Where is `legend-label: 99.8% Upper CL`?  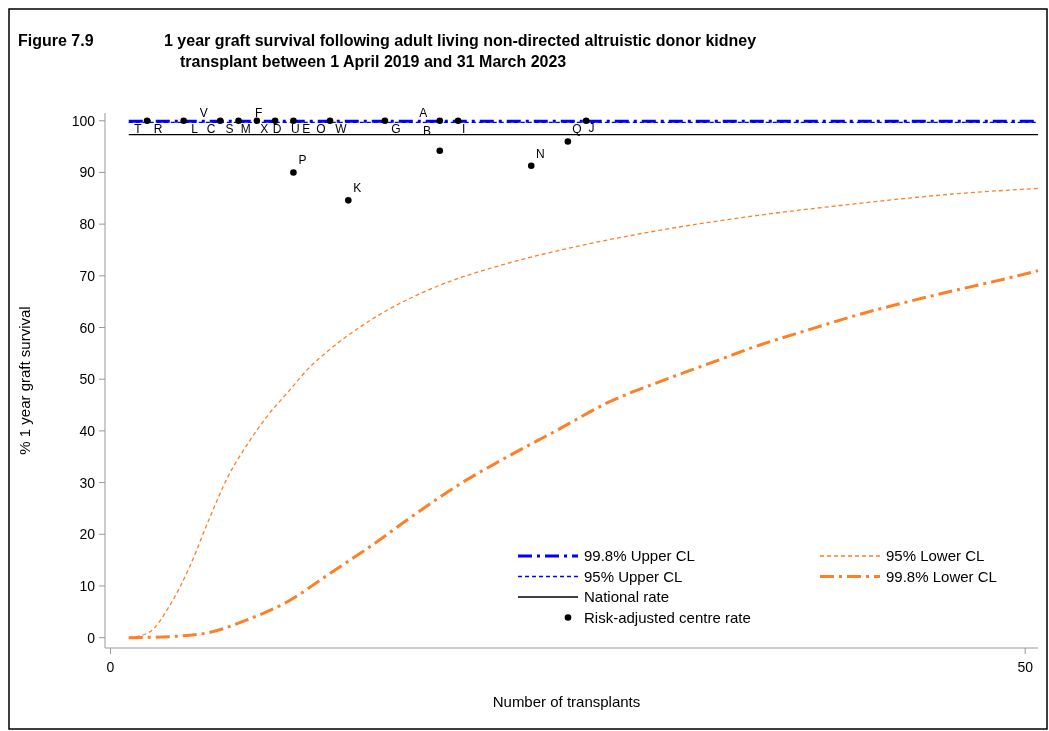 legend-label: 99.8% Upper CL is located at coordinates (639, 555).